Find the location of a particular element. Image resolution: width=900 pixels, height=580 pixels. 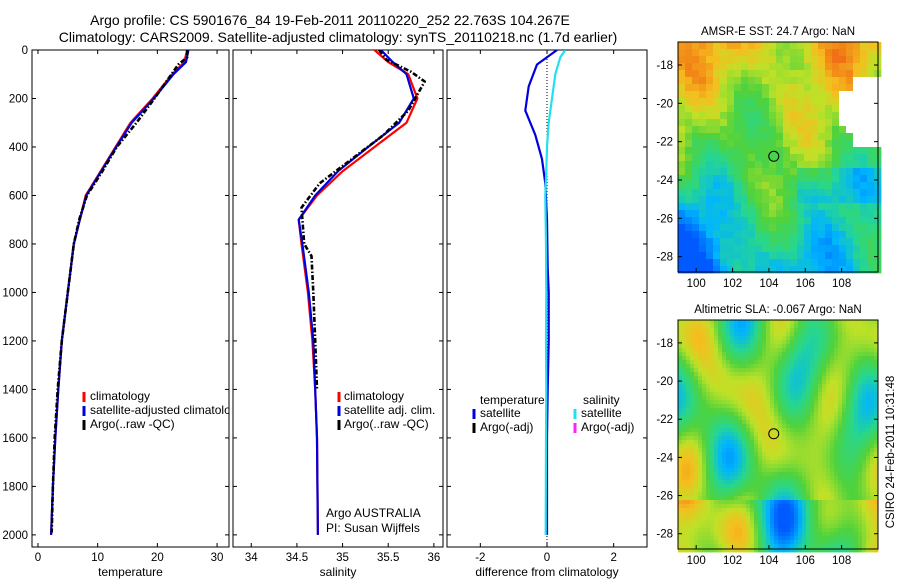

series-line-satellite-adjusted-climatology is located at coordinates (120, 292).